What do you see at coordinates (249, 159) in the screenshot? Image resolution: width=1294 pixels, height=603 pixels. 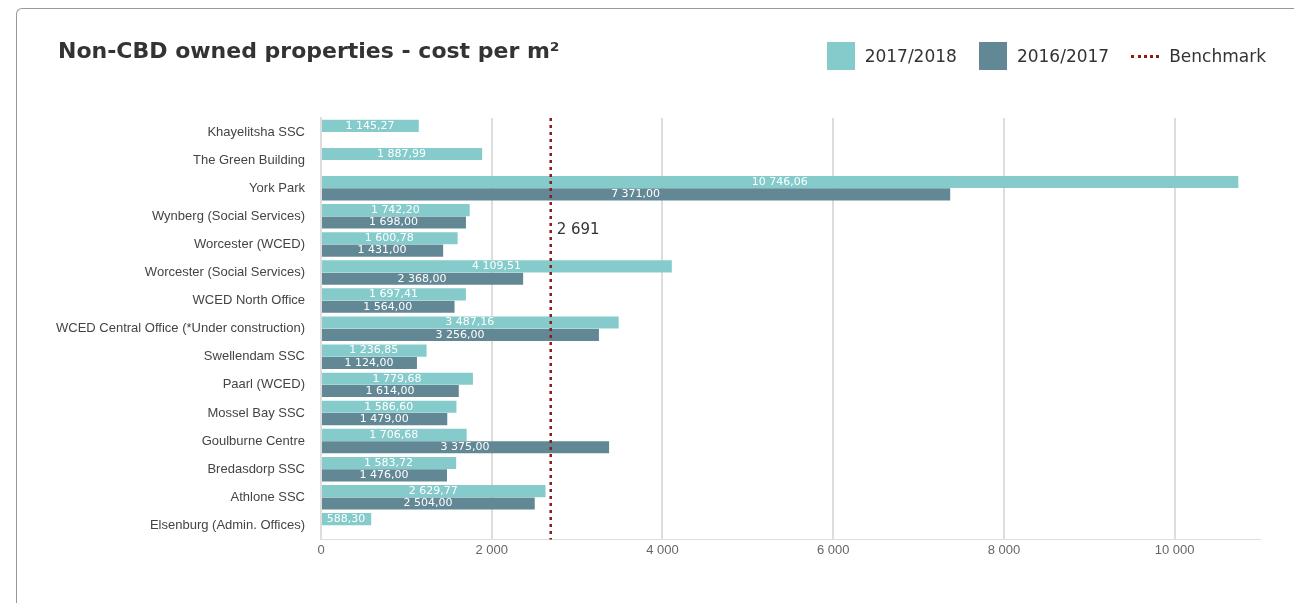 I see `y-tick-label: The Green Building` at bounding box center [249, 159].